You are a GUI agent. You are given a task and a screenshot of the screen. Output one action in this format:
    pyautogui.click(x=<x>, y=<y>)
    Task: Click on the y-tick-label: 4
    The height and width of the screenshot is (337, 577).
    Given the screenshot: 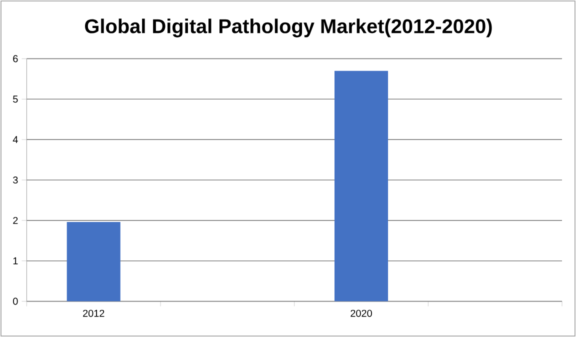 What is the action you would take?
    pyautogui.click(x=15, y=139)
    